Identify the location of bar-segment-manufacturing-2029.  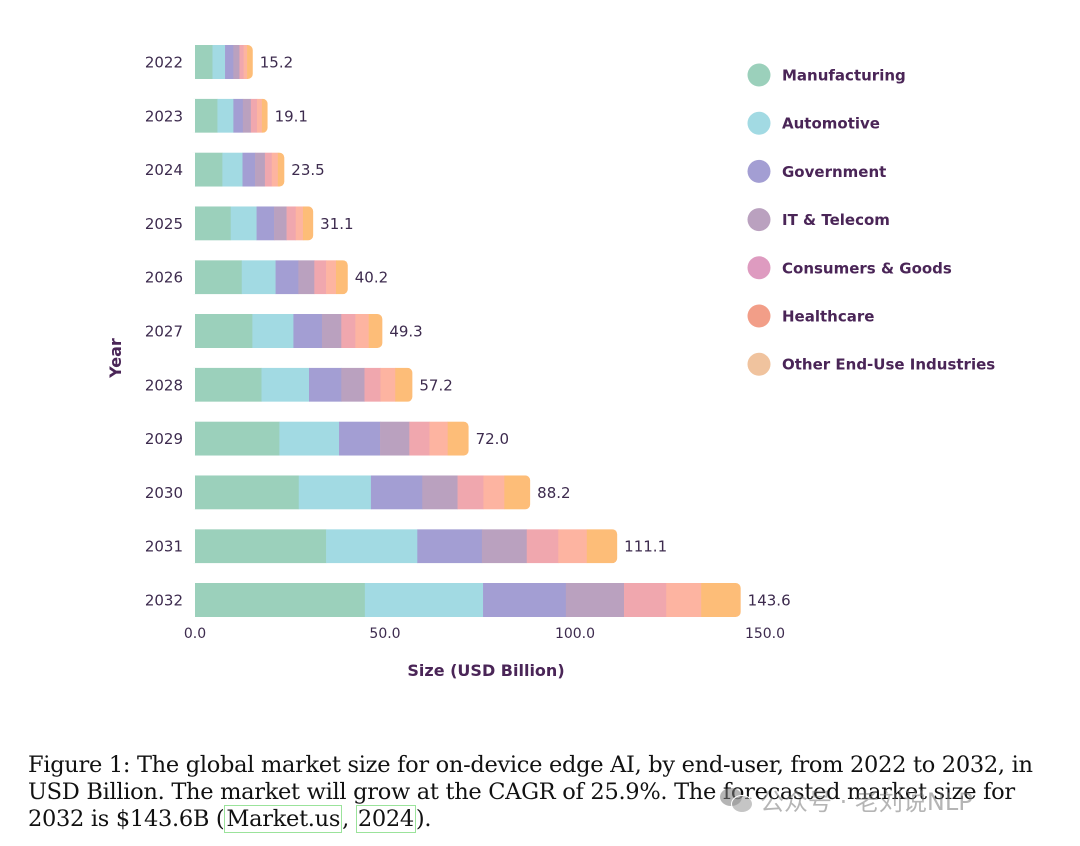
(234, 438).